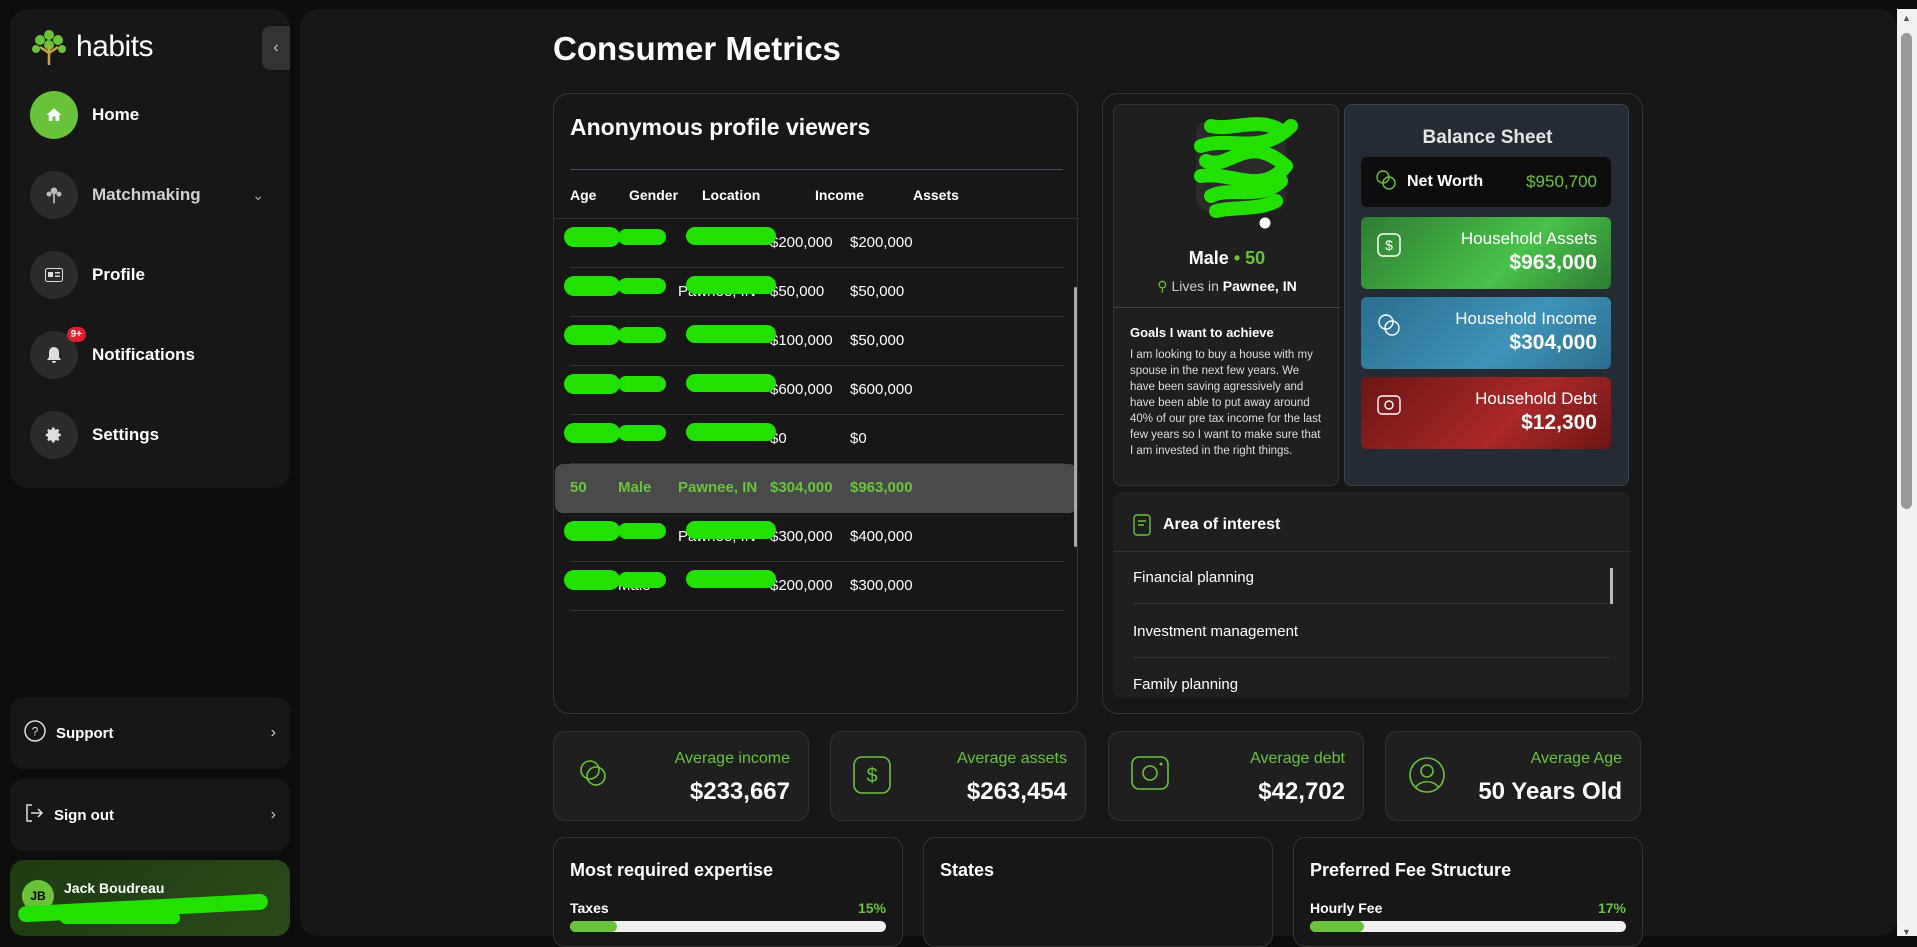 Image resolution: width=1917 pixels, height=947 pixels. Describe the element at coordinates (84, 815) in the screenshot. I see `sign-out-label: Sign out` at that location.